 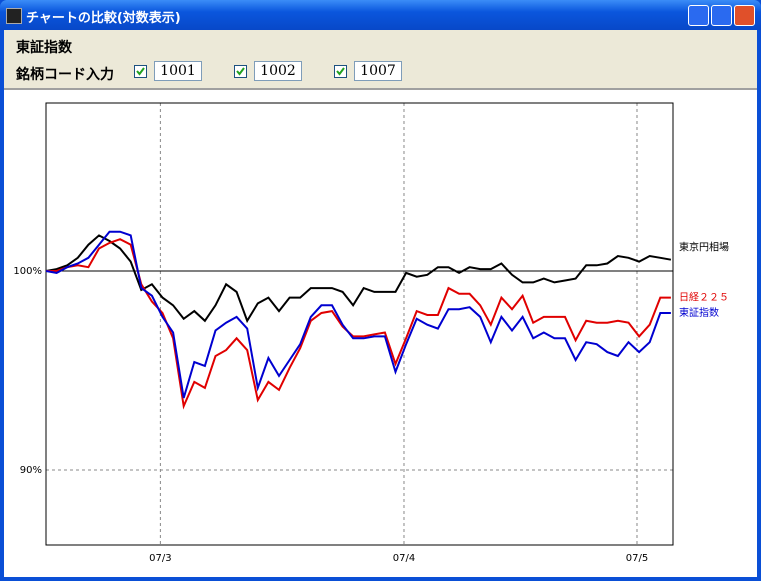 What do you see at coordinates (744, 15) in the screenshot?
I see `close-button` at bounding box center [744, 15].